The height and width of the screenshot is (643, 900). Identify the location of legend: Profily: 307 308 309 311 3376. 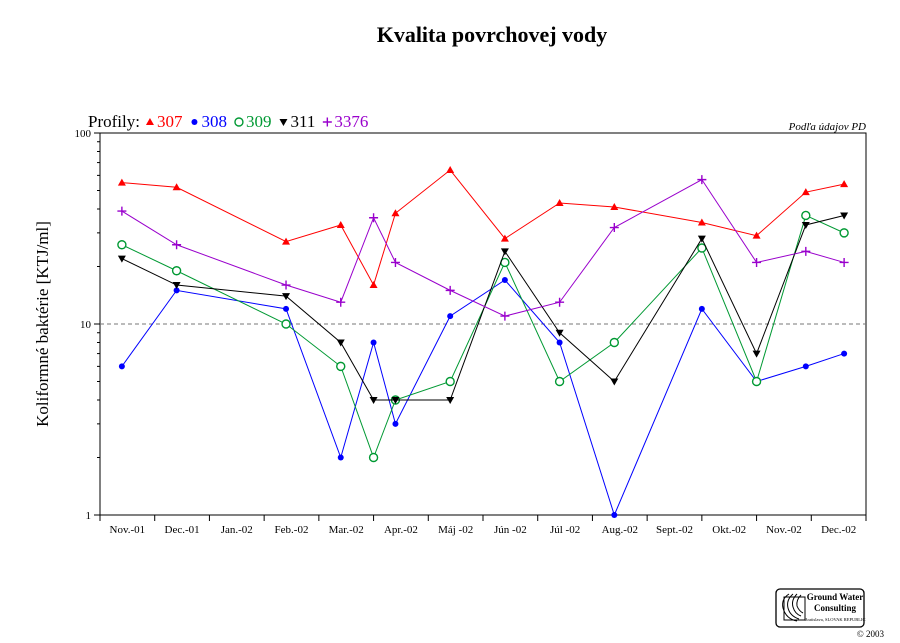
(228, 121).